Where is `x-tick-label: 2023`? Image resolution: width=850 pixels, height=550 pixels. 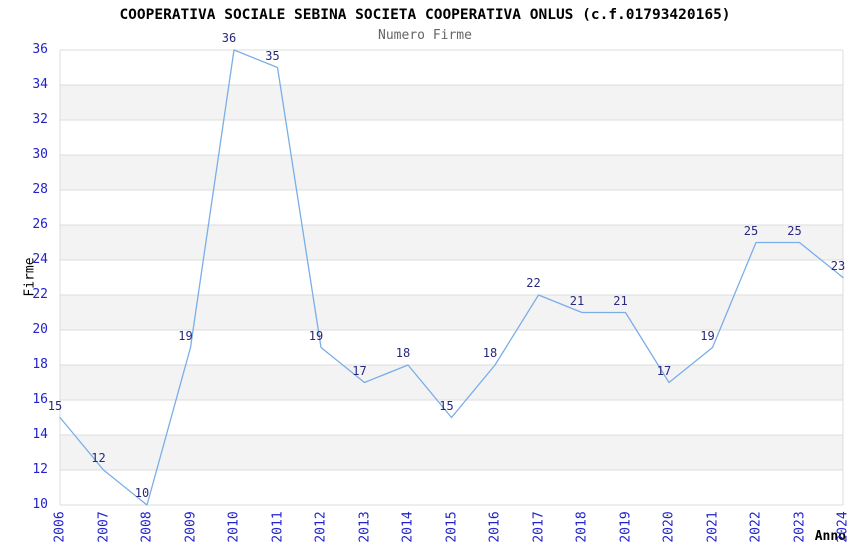 x-tick-label: 2023 is located at coordinates (799, 527).